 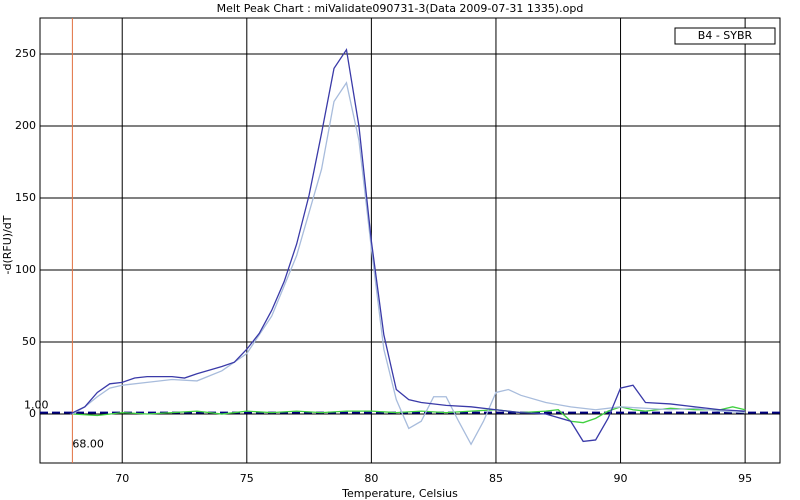 What do you see at coordinates (247, 478) in the screenshot?
I see `x-tick-label: 75` at bounding box center [247, 478].